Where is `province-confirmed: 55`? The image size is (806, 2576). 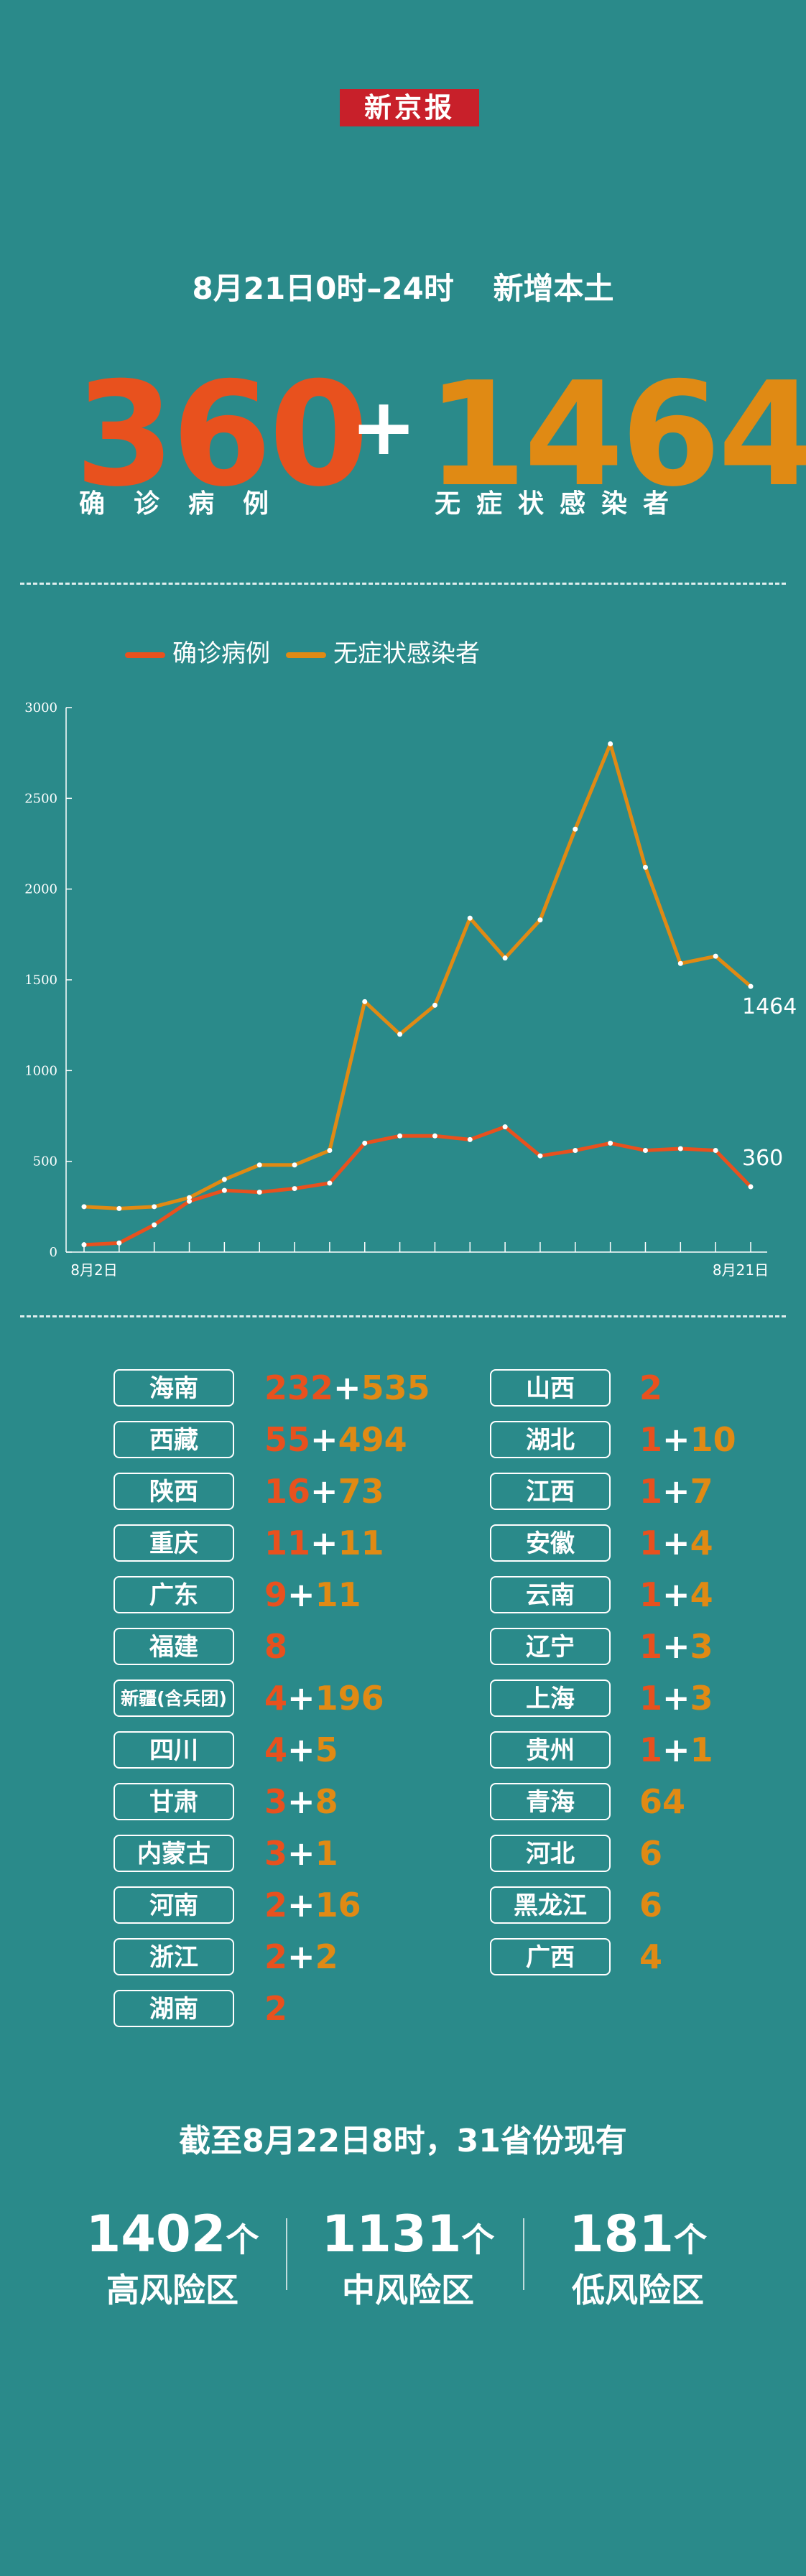
province-confirmed: 55 is located at coordinates (287, 1439).